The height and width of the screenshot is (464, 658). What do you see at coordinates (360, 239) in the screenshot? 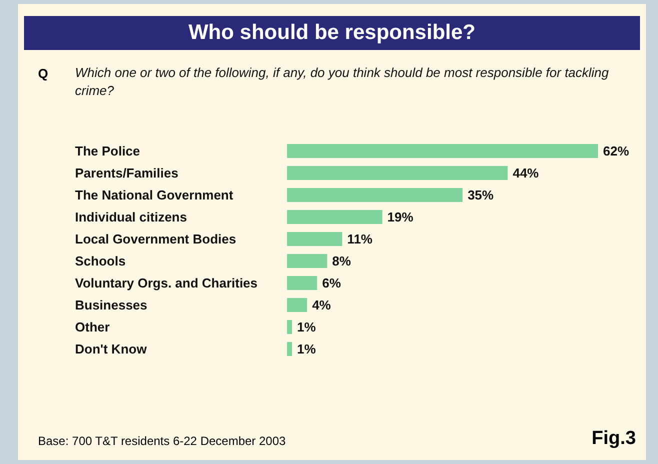
I see `data-label: 11%` at bounding box center [360, 239].